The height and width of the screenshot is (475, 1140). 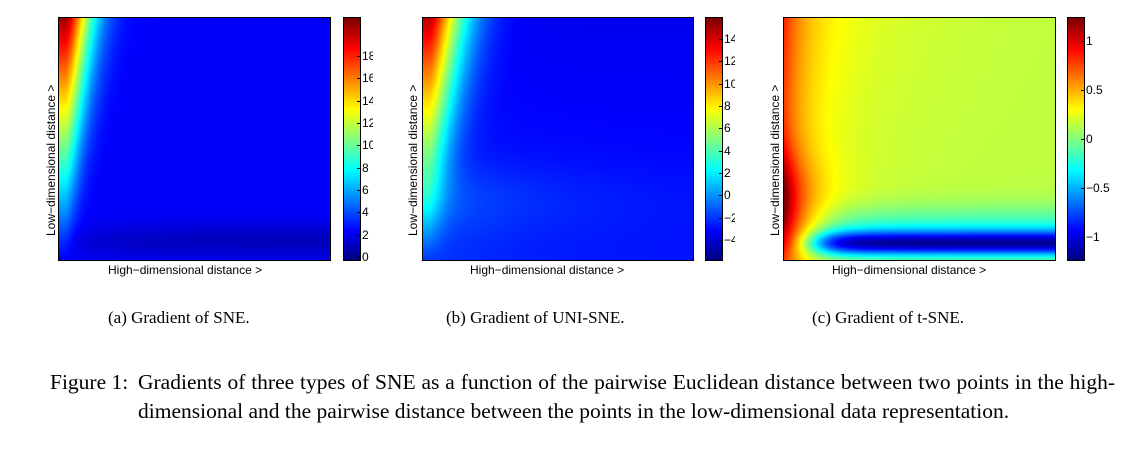 I want to click on colorbar-uni-sne, so click(x=714, y=139).